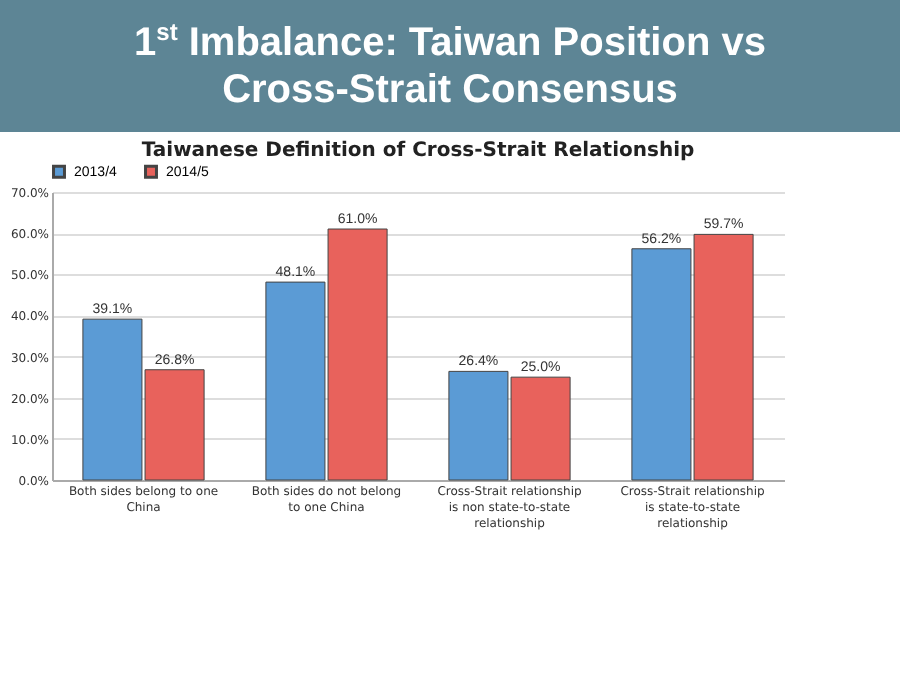  What do you see at coordinates (450, 66) in the screenshot?
I see `chart-title: 1$^{st}$ Imbalance: Taiwan Position vs Cross-Strait Consensus` at bounding box center [450, 66].